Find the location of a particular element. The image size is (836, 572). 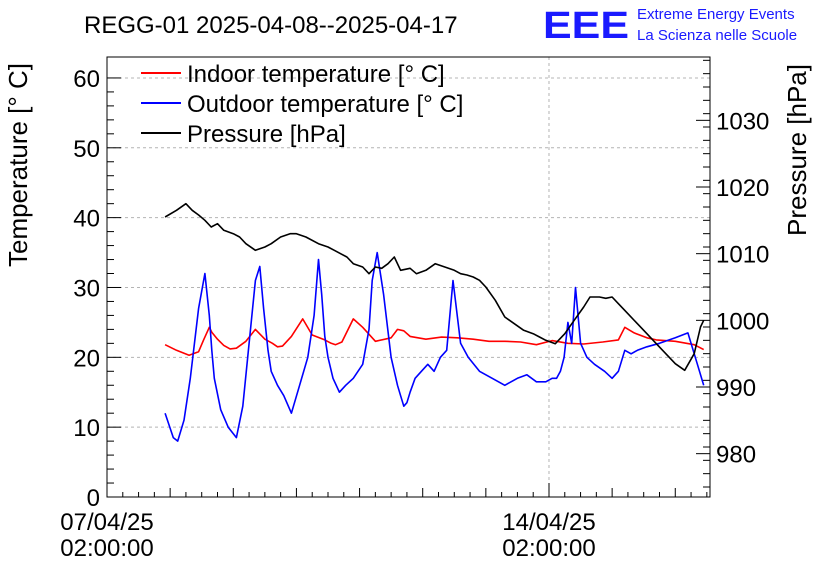

y2-tick-label: 1000 is located at coordinates (742, 321).